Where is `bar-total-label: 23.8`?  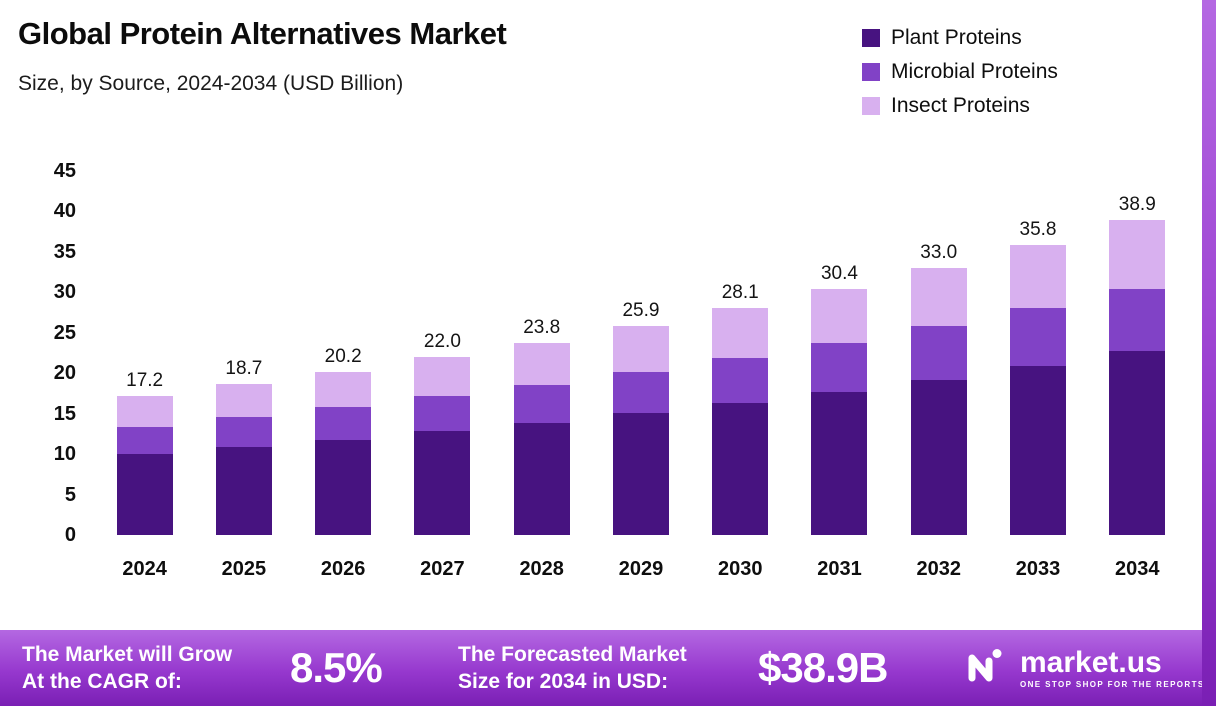 bar-total-label: 23.8 is located at coordinates (542, 327).